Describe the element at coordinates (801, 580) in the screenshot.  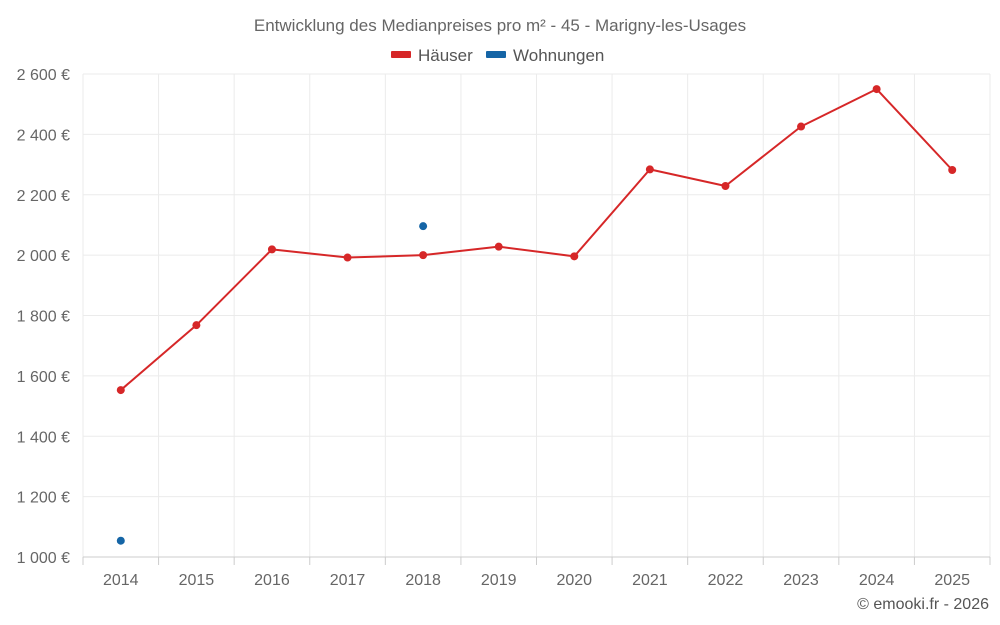
I see `x-tick-label: 2023` at that location.